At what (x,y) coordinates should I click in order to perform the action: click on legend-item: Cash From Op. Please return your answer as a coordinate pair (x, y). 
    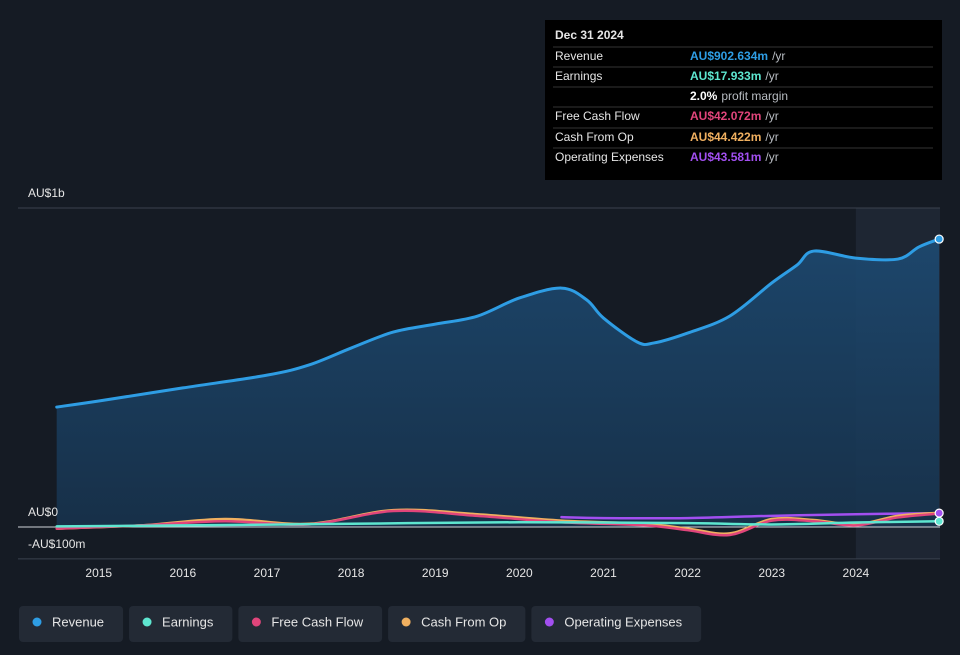
    Looking at the image, I should click on (457, 624).